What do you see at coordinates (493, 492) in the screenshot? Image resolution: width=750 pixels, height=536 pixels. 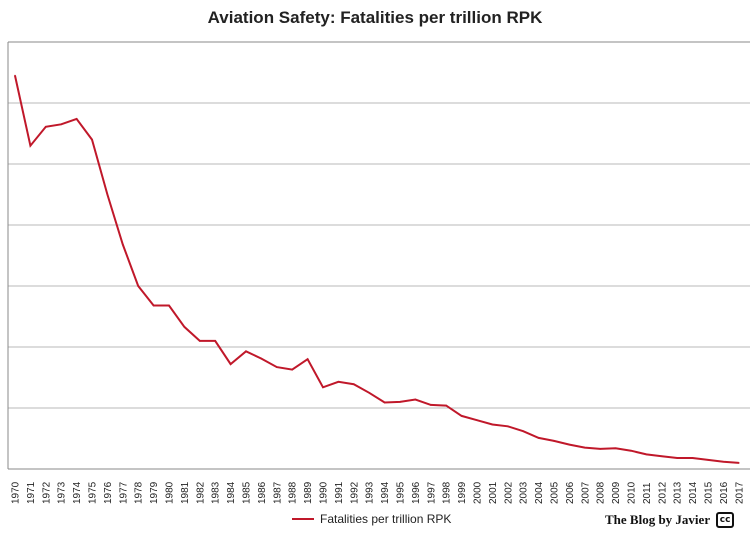 I see `x-tick-label: 2001` at bounding box center [493, 492].